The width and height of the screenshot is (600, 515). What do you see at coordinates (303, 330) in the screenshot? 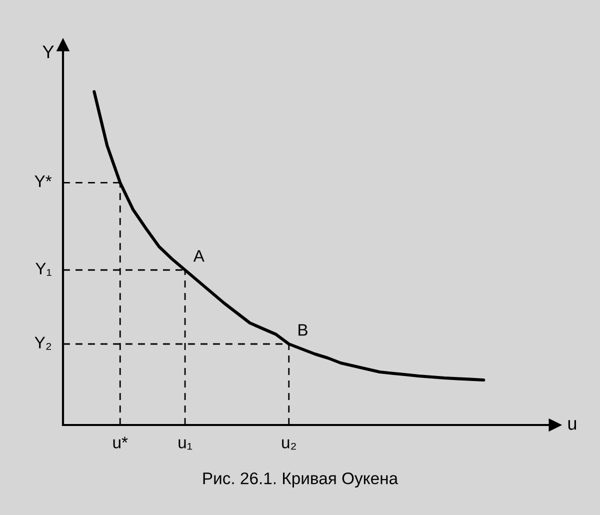
I see `annotation: B` at bounding box center [303, 330].